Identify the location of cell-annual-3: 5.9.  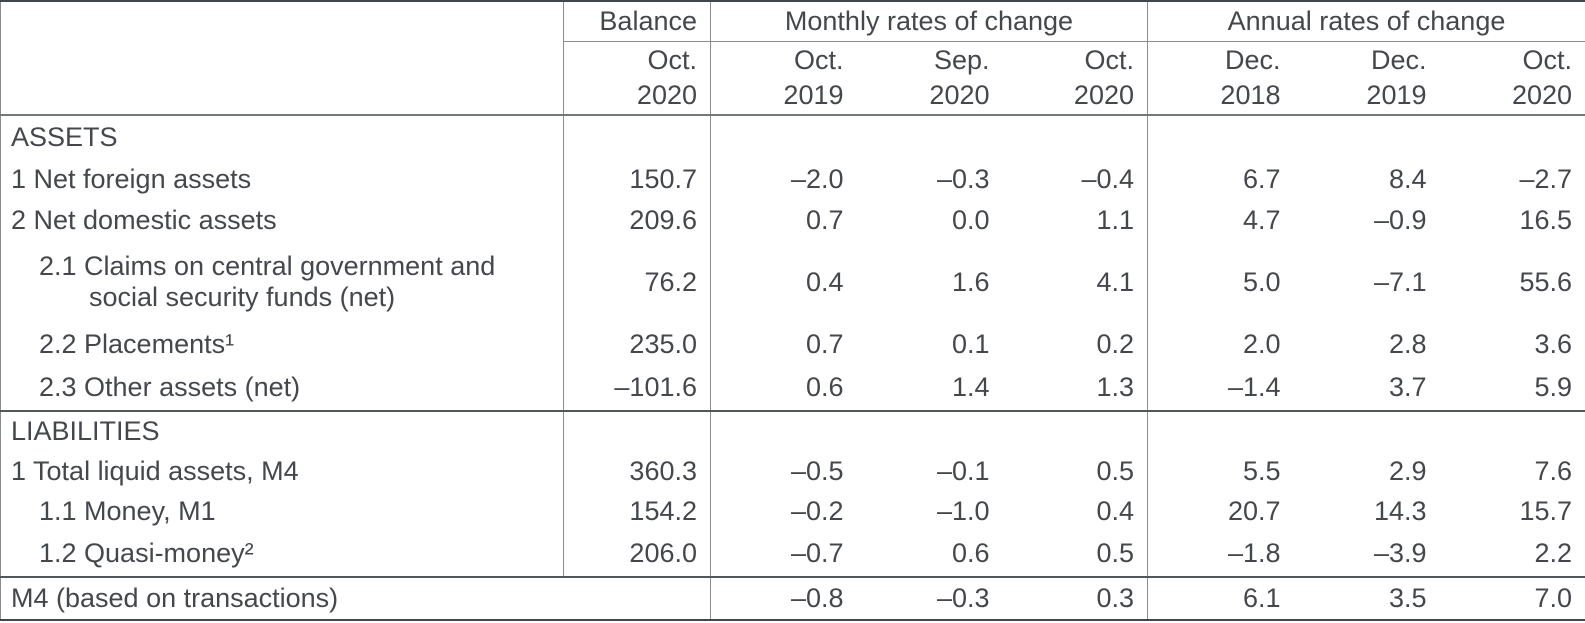
(1553, 387).